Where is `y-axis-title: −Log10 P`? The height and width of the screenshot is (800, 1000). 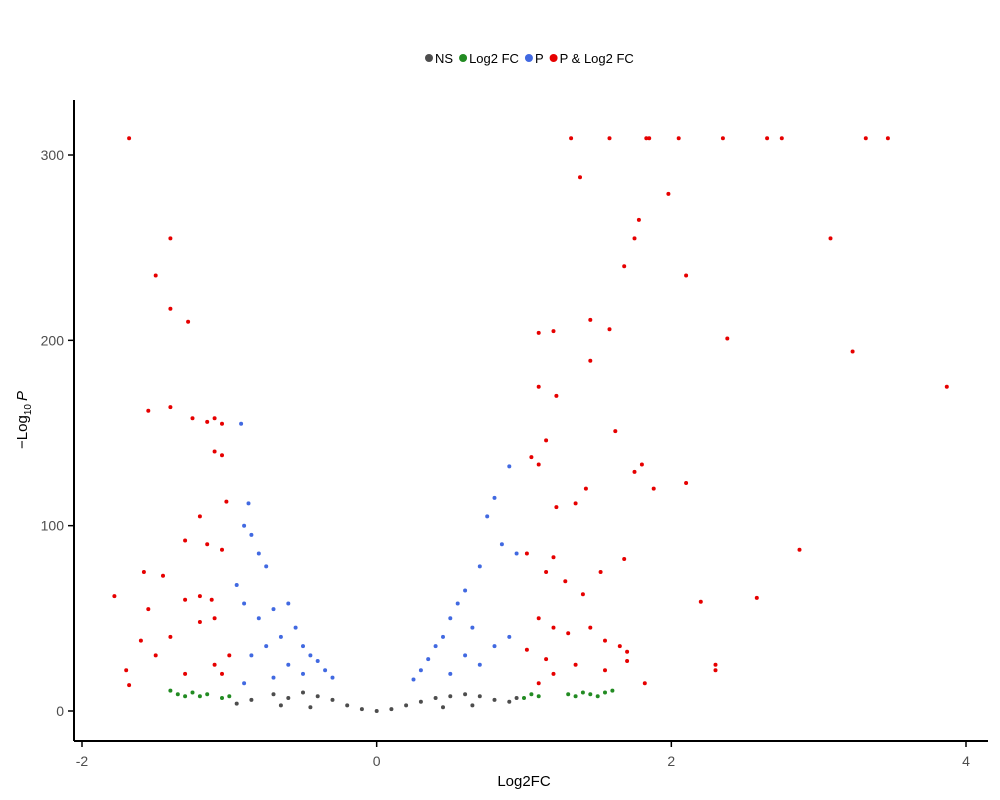 y-axis-title: −Log10 P is located at coordinates (24, 420).